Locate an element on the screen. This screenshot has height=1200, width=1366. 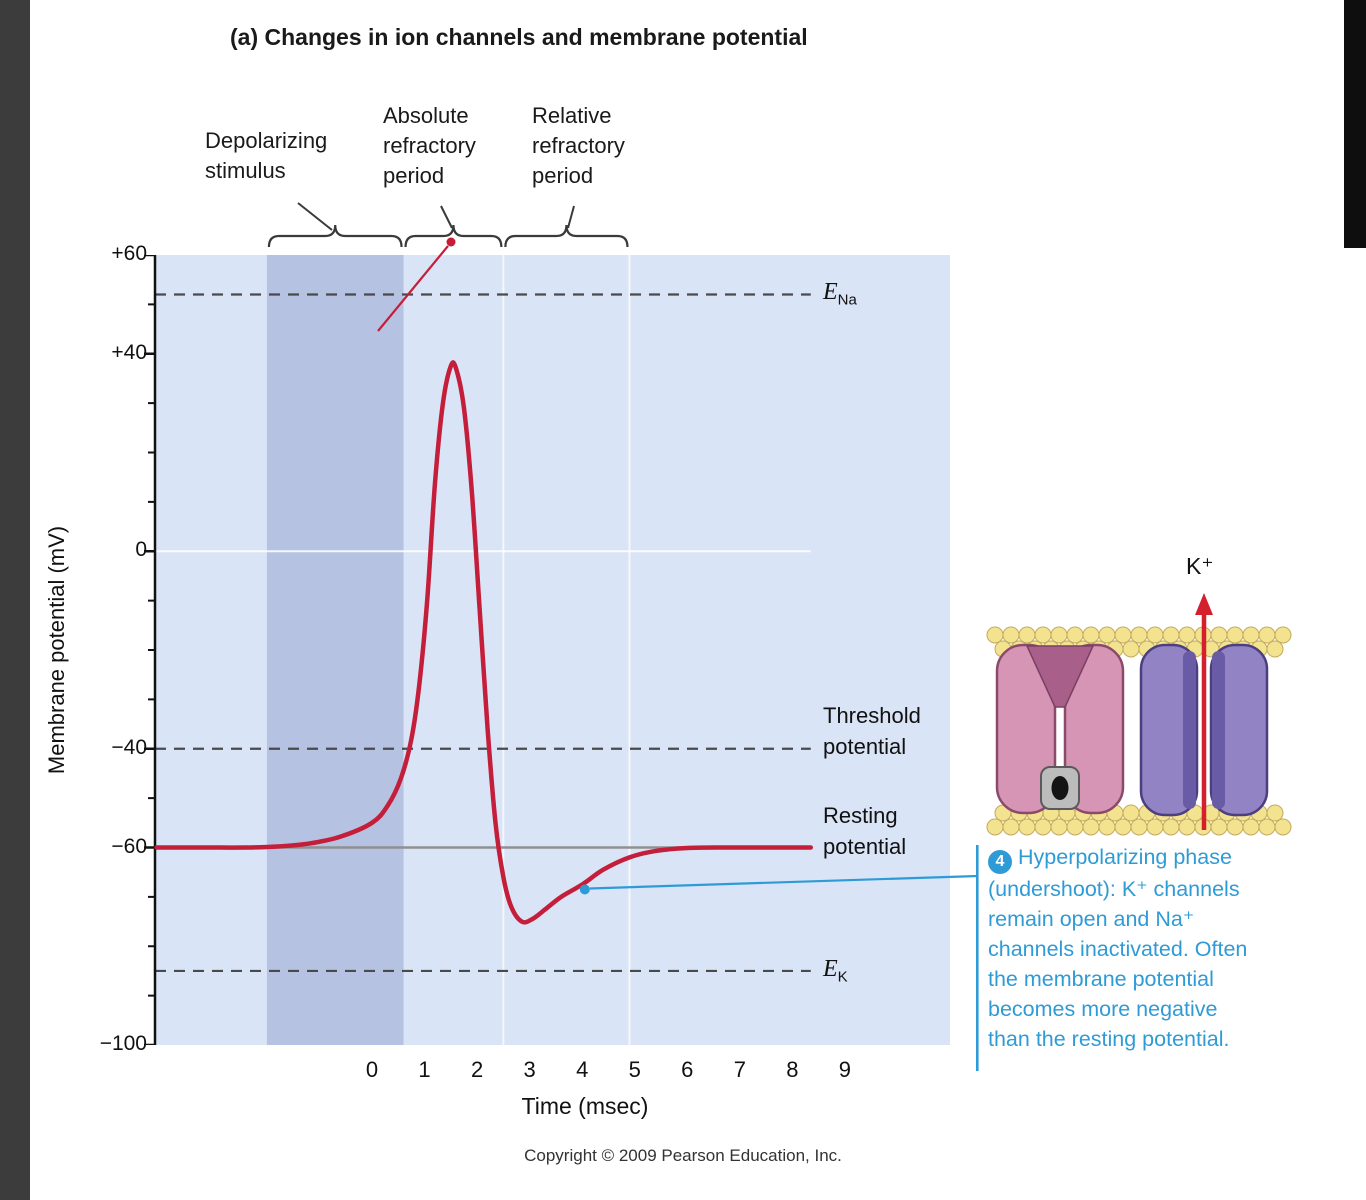
x-tick-label: 5 is located at coordinates (634, 1069).